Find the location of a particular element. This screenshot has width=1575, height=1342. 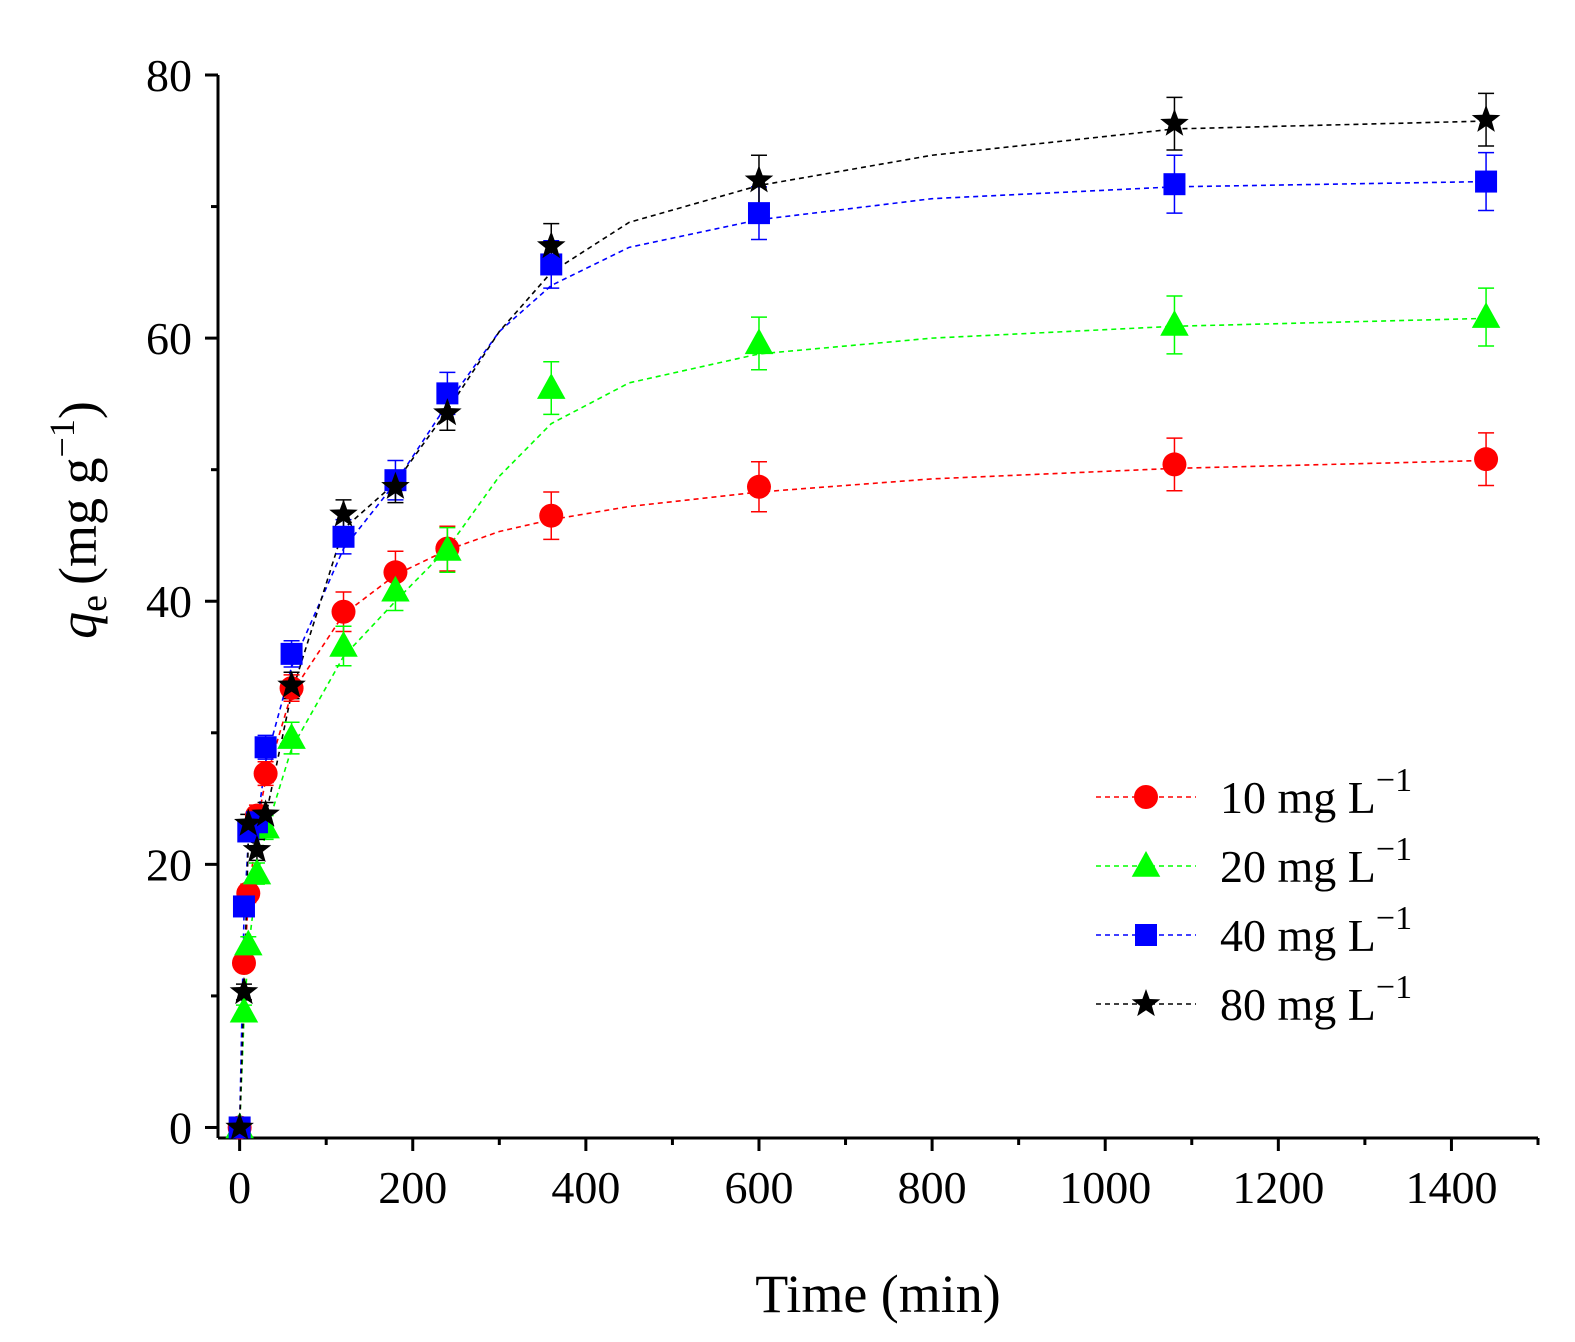

x-tick-label: 1400 is located at coordinates (1451, 1187).